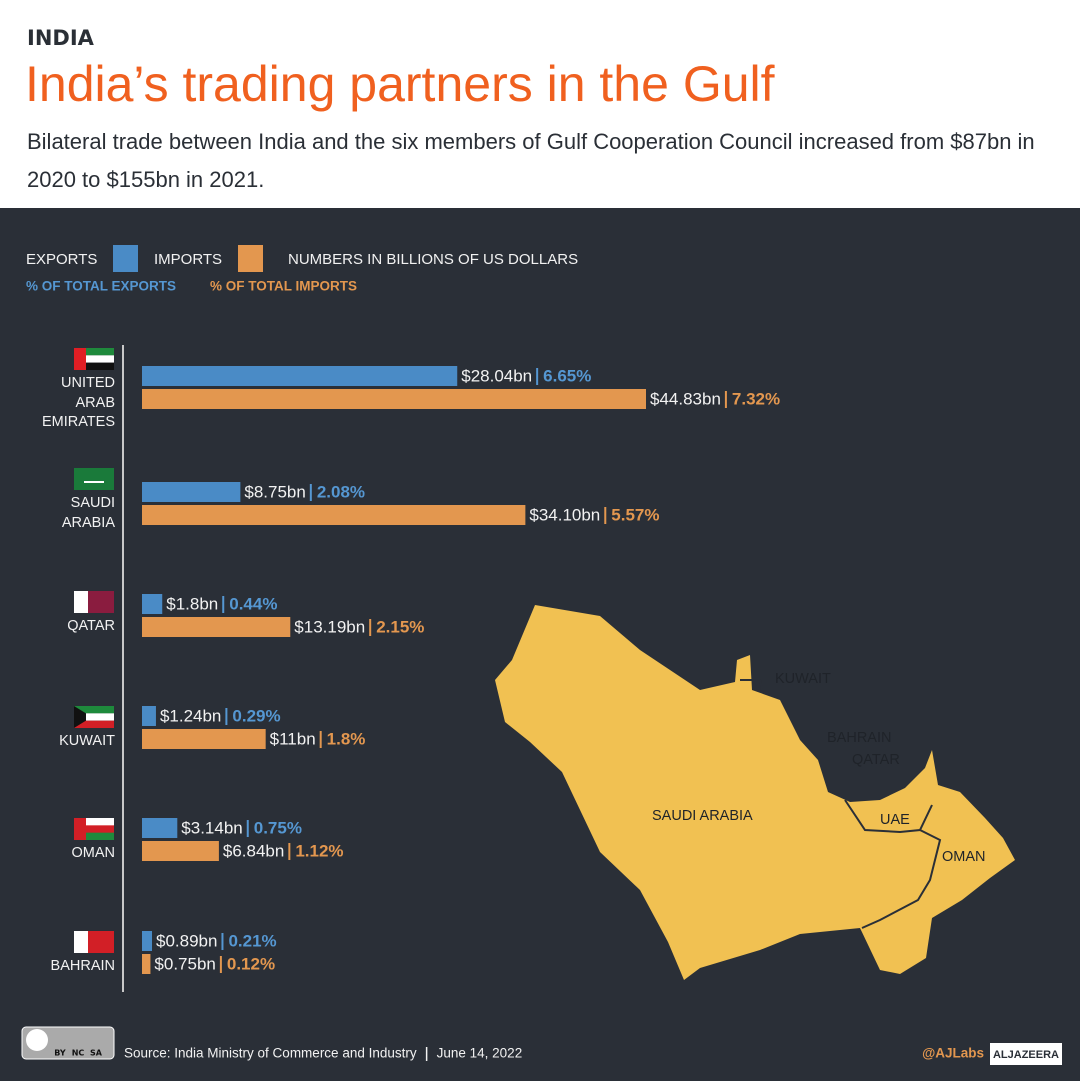 The height and width of the screenshot is (1081, 1080). Describe the element at coordinates (96, 1053) in the screenshot. I see `license-term: SA` at that location.